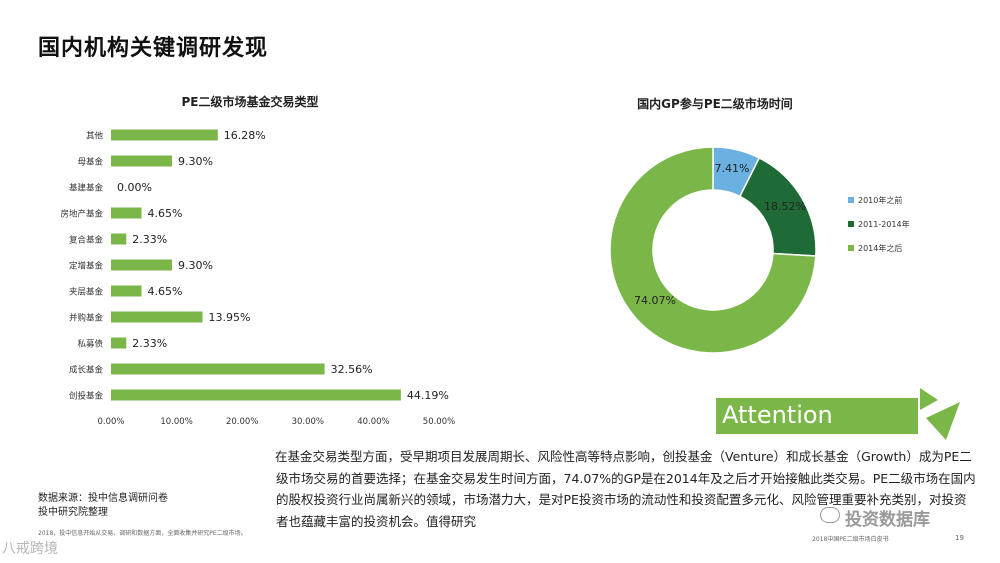  What do you see at coordinates (90, 162) in the screenshot?
I see `category-label: 母基金` at bounding box center [90, 162].